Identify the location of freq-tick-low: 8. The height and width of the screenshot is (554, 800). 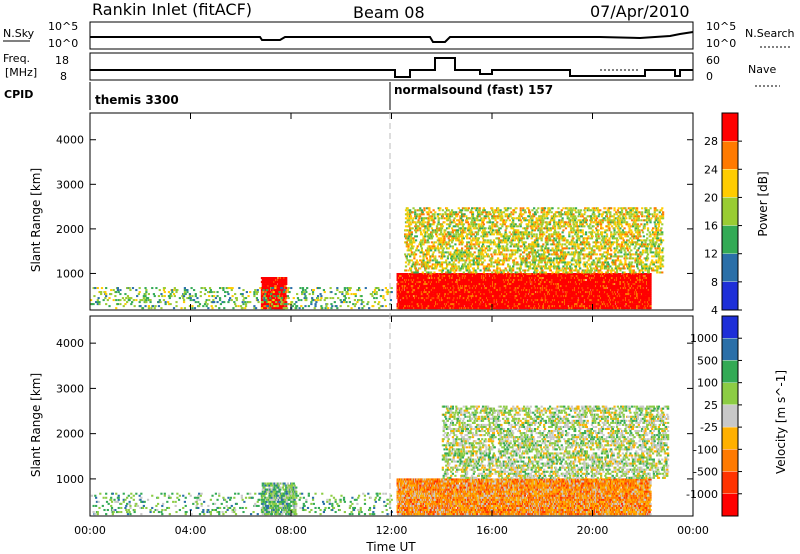
(63, 76).